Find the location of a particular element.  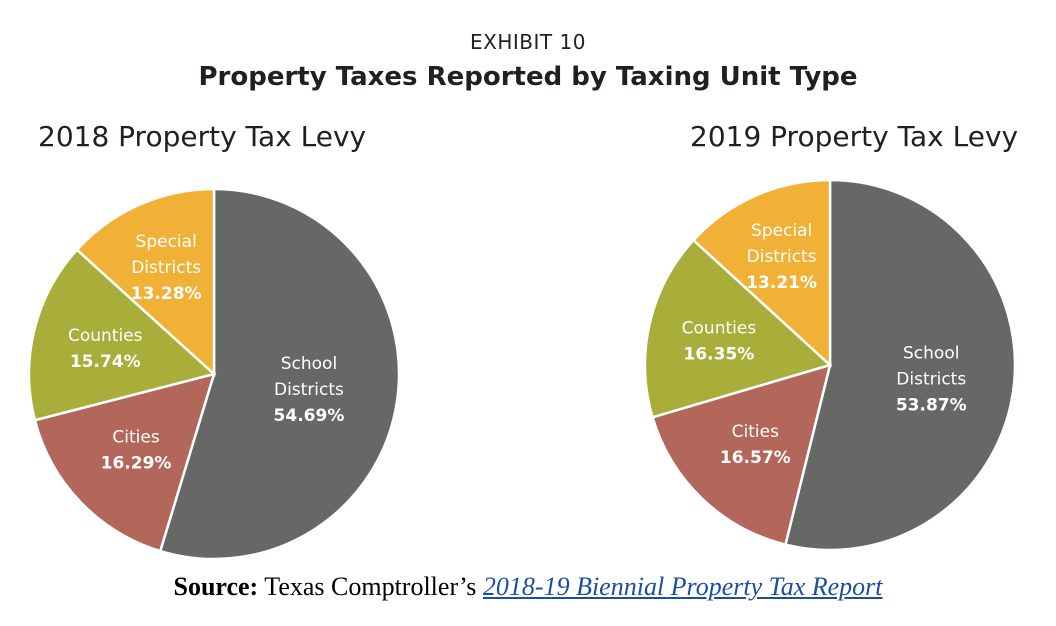

pie-slice-special-2019 is located at coordinates (761, 273).